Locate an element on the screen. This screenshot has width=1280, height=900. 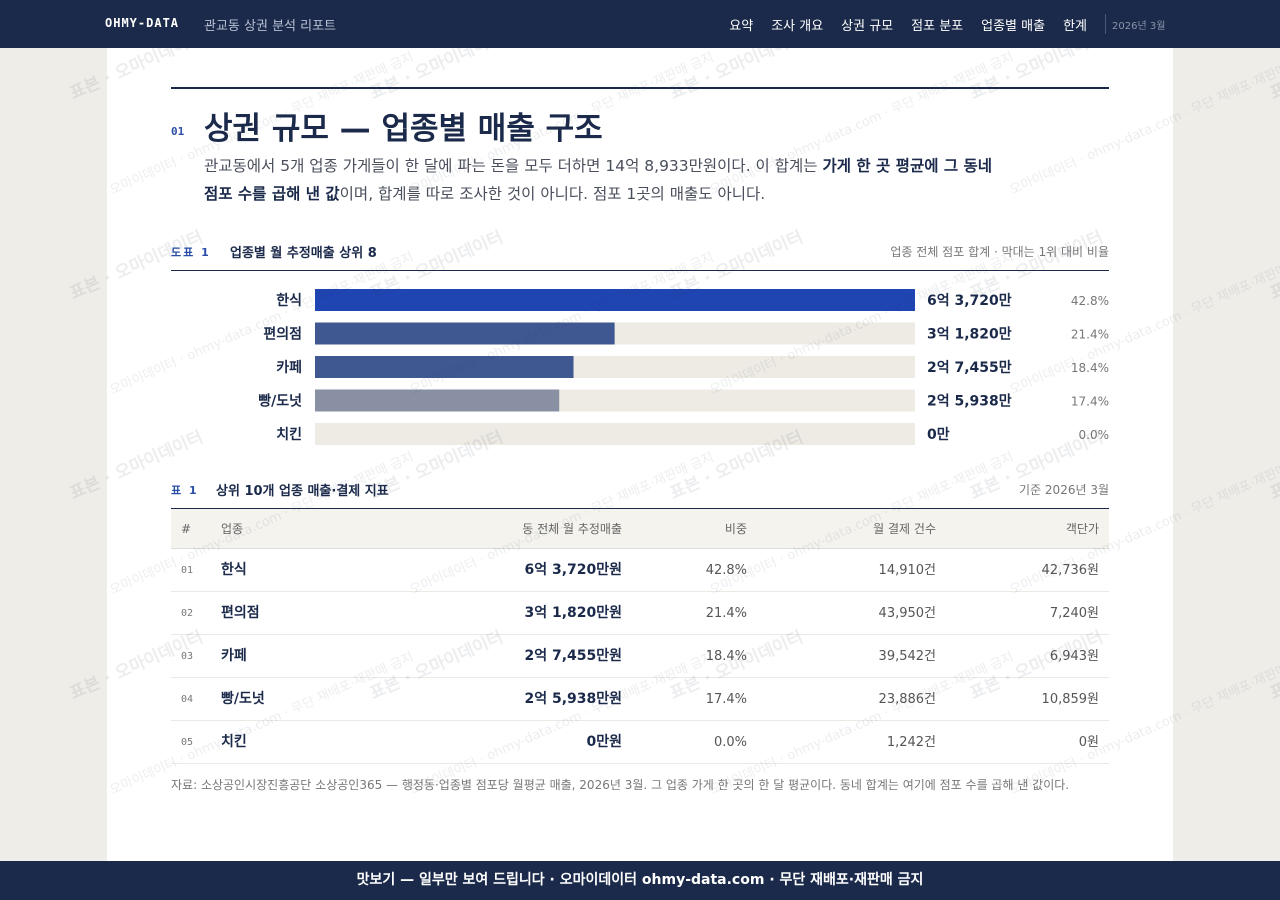
cell: 0.0% is located at coordinates (730, 742).